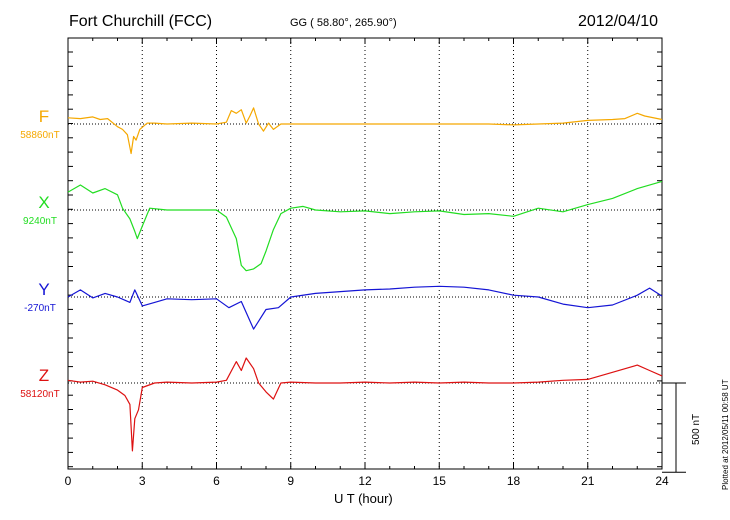 The width and height of the screenshot is (730, 520). What do you see at coordinates (40, 394) in the screenshot?
I see `component-baseline-value-z: 58120nT` at bounding box center [40, 394].